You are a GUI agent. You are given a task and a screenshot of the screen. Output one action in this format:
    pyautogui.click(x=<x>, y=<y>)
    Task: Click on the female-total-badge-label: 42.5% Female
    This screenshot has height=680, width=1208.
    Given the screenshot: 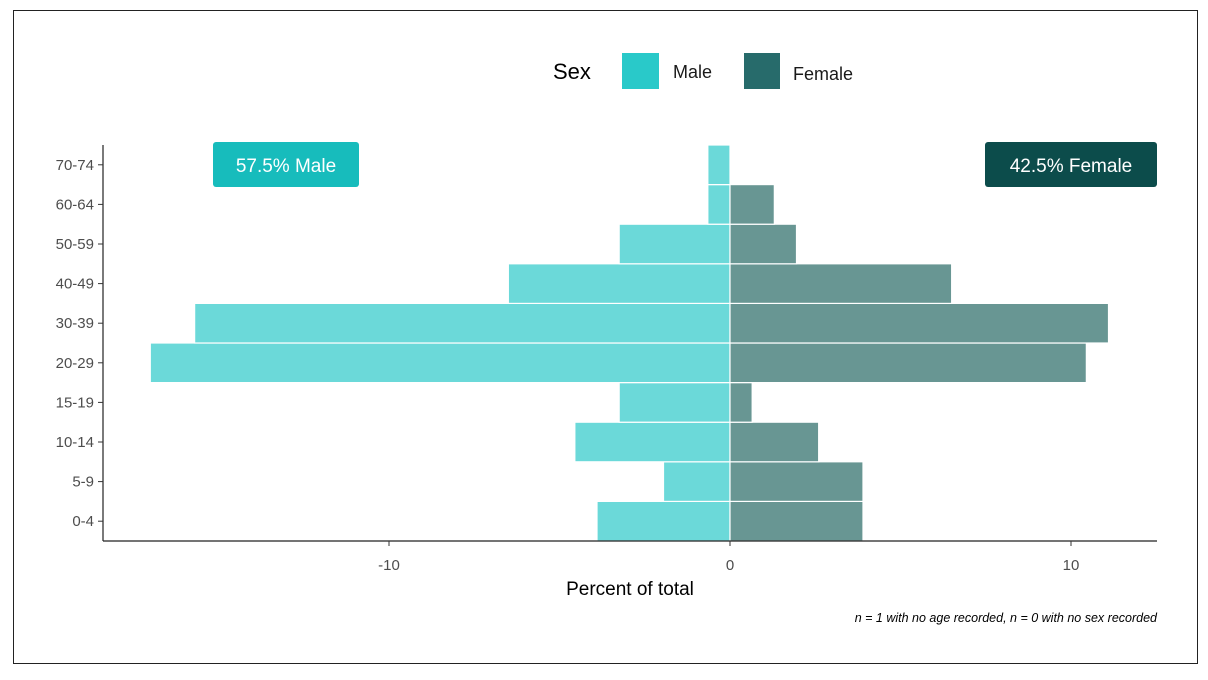 What is the action you would take?
    pyautogui.click(x=1071, y=166)
    